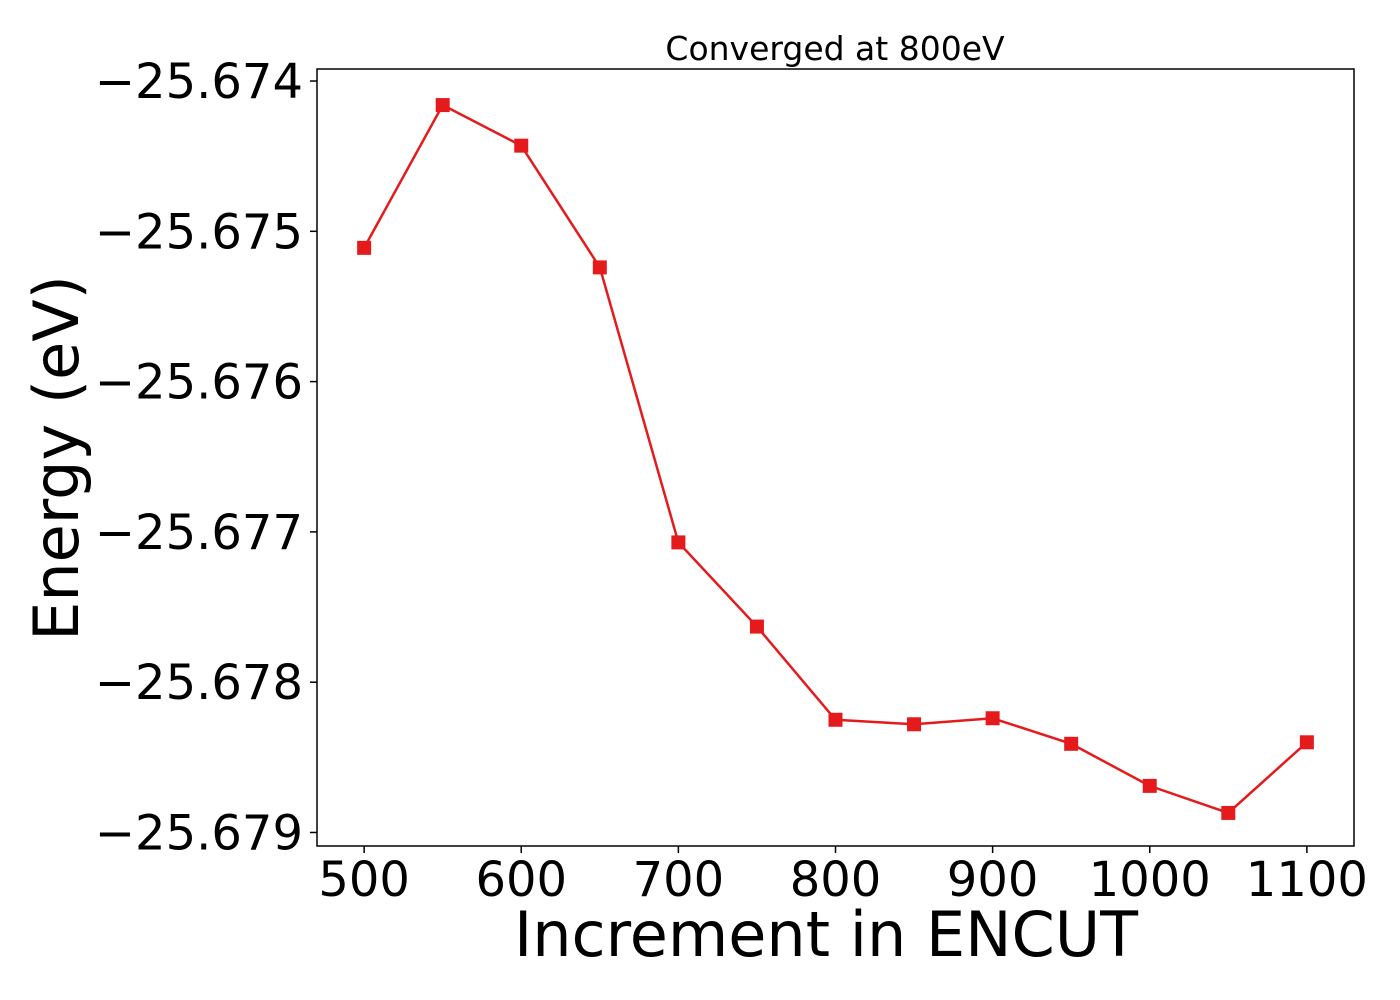 Image resolution: width=1400 pixels, height=1000 pixels. What do you see at coordinates (199, 683) in the screenshot?
I see `y-tick-label: −25.678` at bounding box center [199, 683].